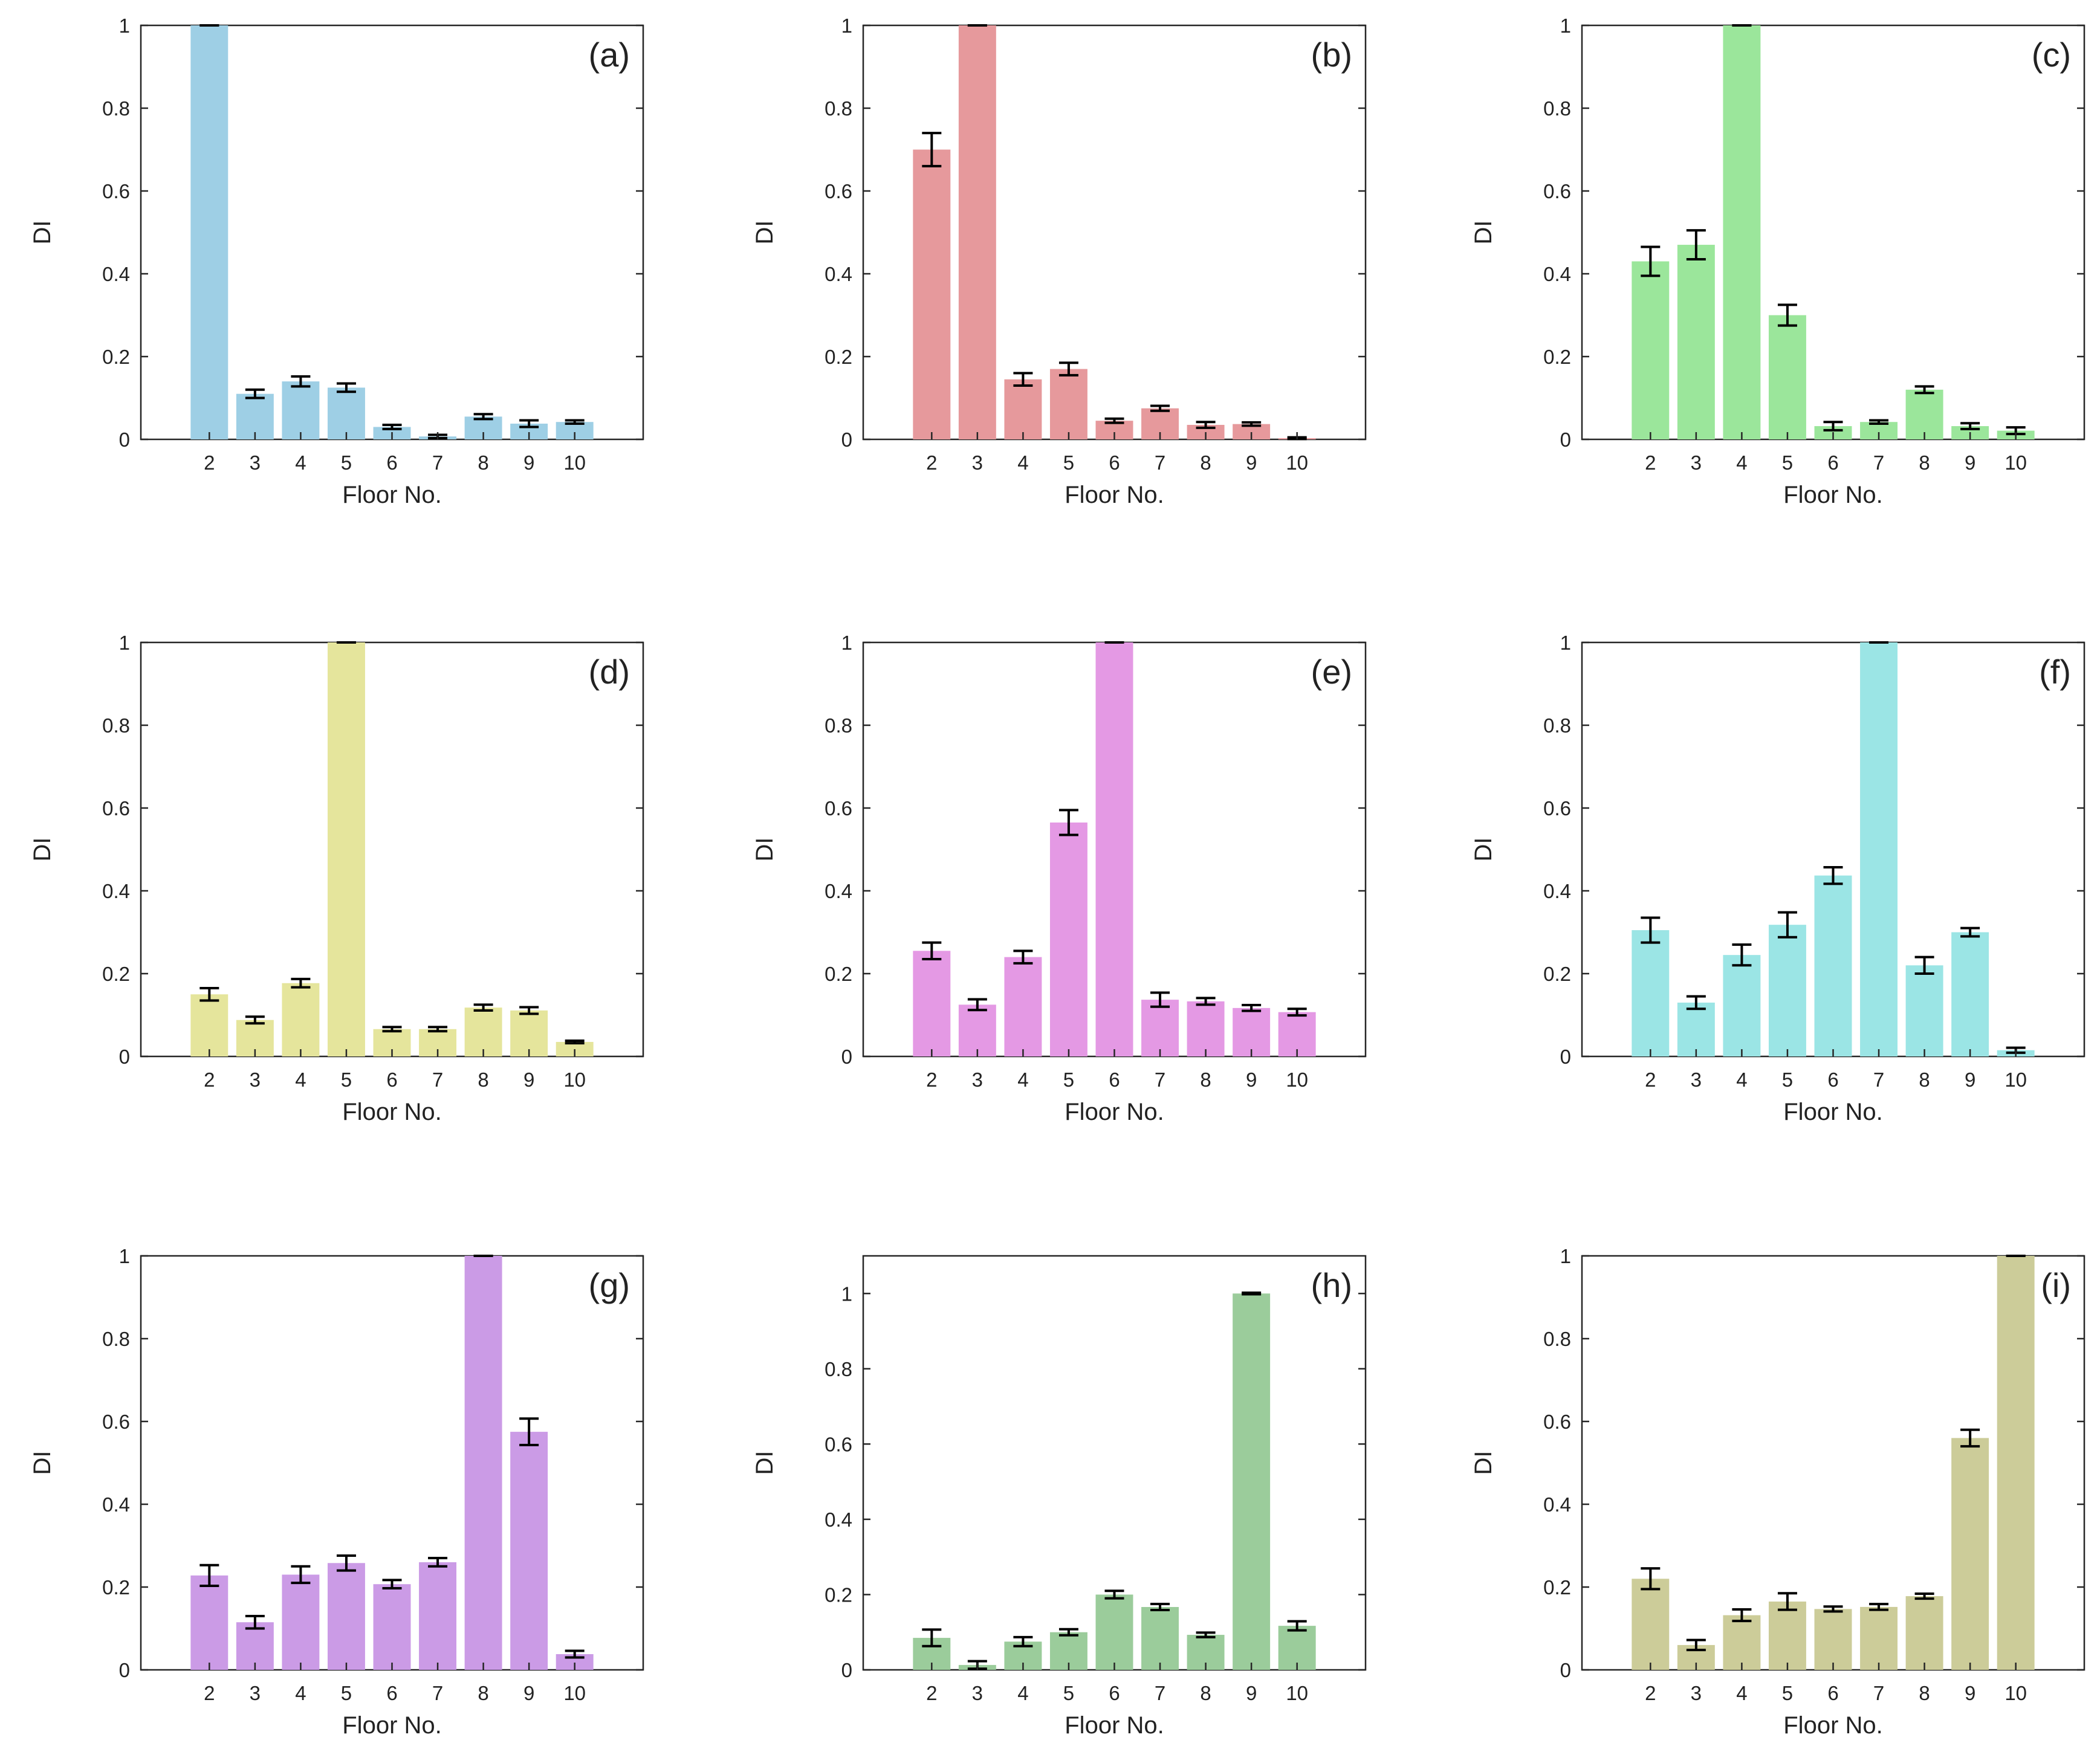  Describe the element at coordinates (336, 261) in the screenshot. I see `chart-panel: 0 0.2 0.4 0.6 0.8 1 2 3 4 5 6 7 8 9 10 Floor No. DI (a)` at that location.